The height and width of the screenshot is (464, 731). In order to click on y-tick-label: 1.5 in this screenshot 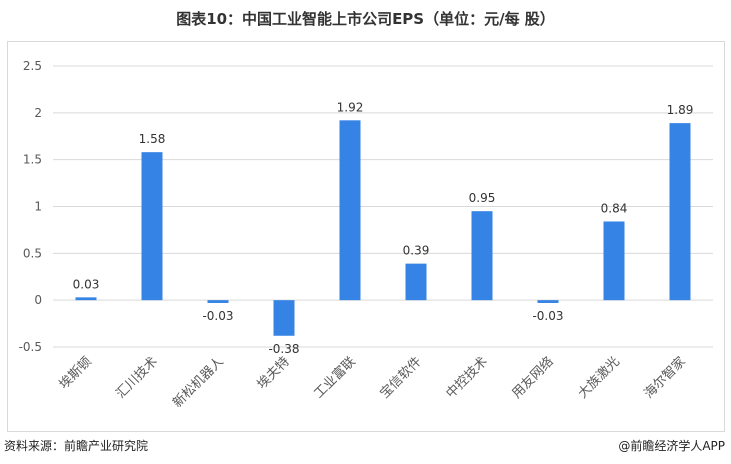, I will do `click(32, 160)`.